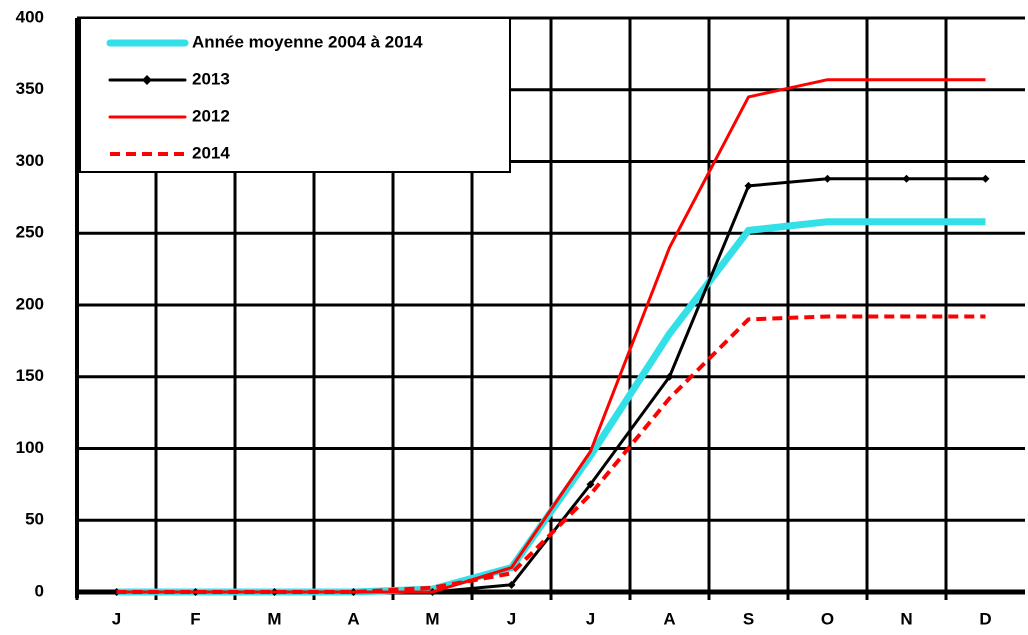  I want to click on x-tick-label: D, so click(985, 618).